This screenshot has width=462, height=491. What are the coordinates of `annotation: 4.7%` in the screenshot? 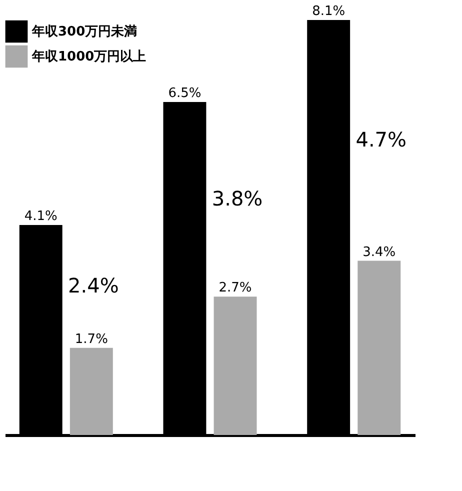 It's located at (381, 139).